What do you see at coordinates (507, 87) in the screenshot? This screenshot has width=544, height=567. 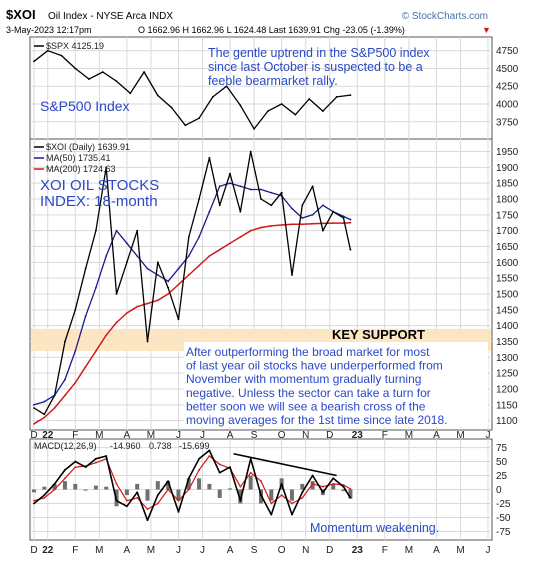 I see `spx-y-tick: 4250` at bounding box center [507, 87].